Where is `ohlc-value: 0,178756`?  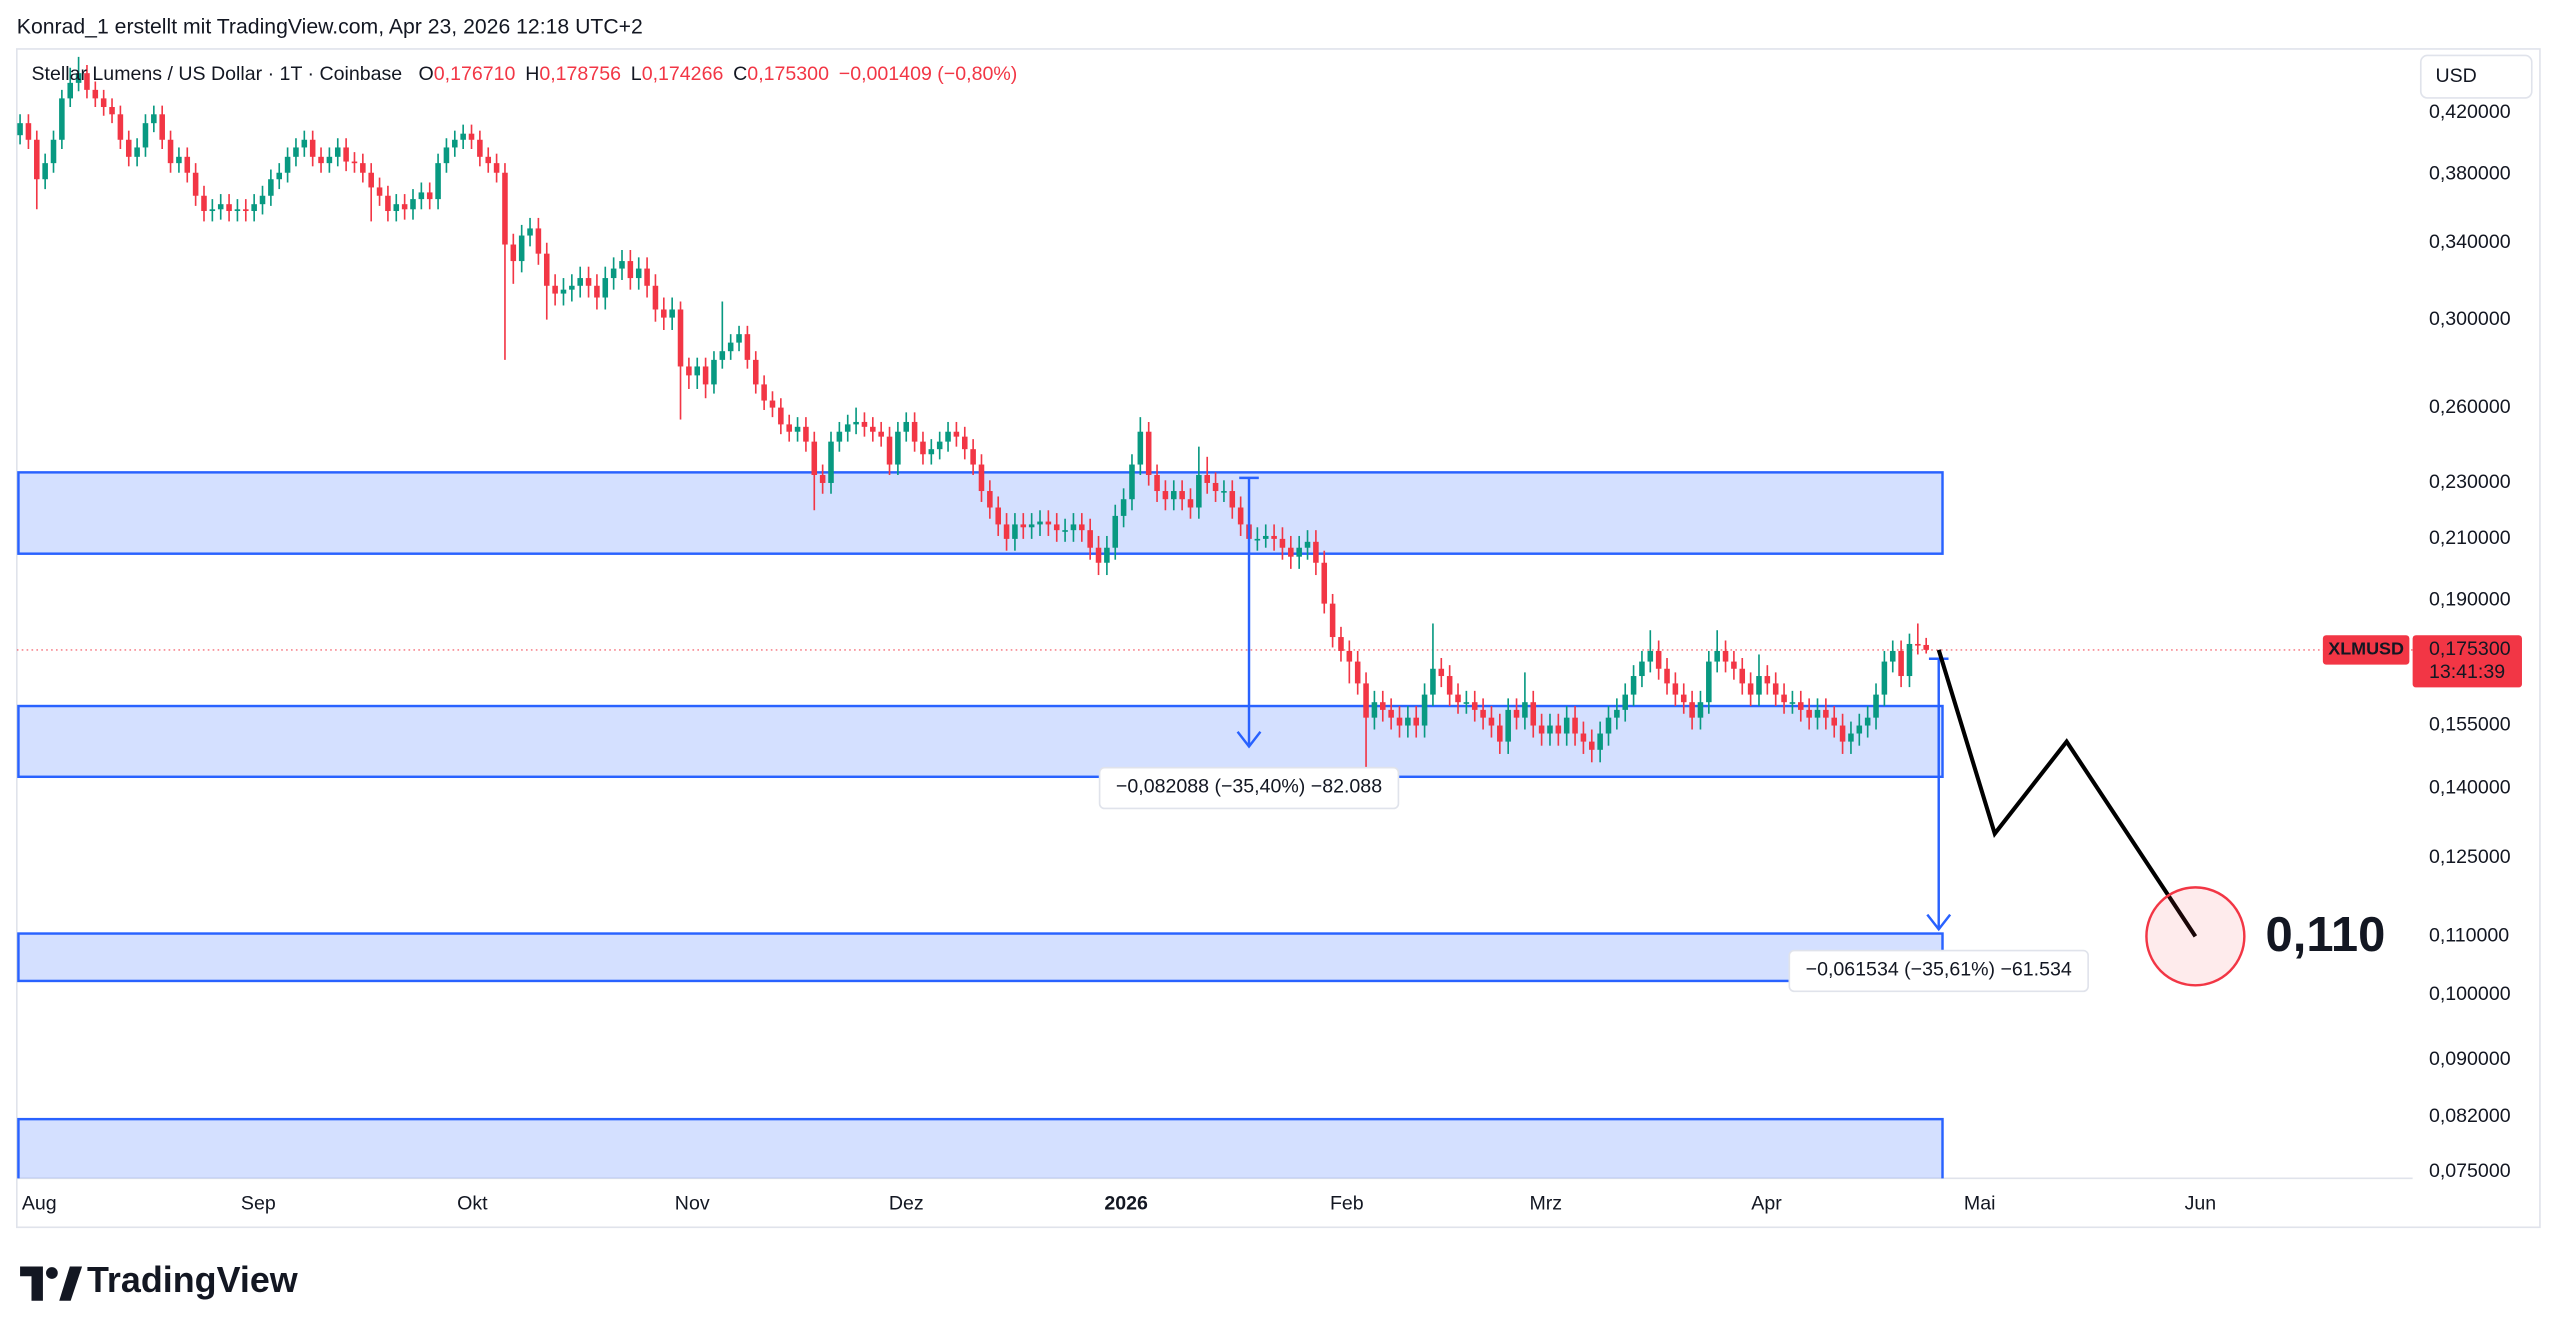
ohlc-value: 0,178756 is located at coordinates (580, 74).